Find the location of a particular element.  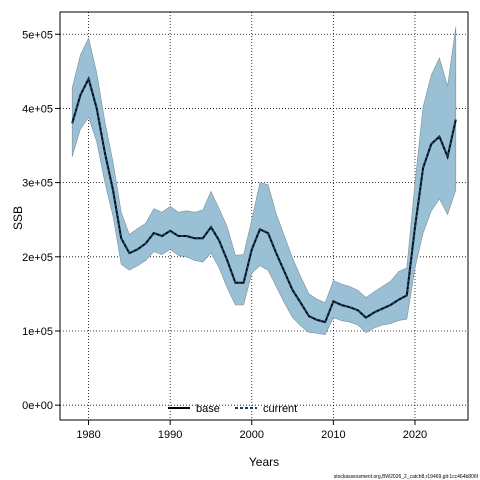

y-tick-label: 2e+05 is located at coordinates (37, 258).